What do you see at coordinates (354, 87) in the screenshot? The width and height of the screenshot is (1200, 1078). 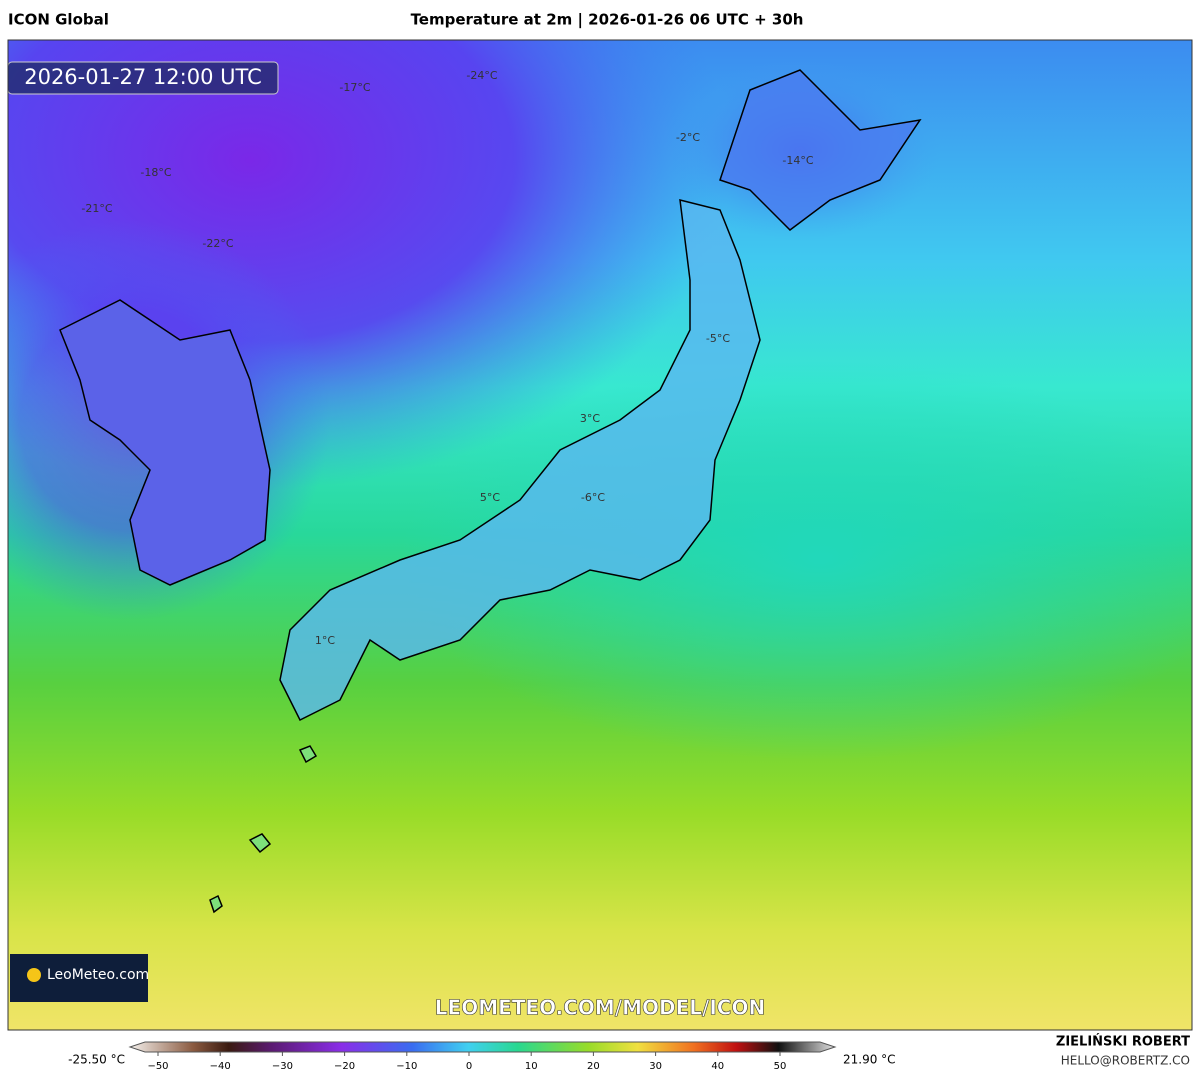 I see `temperature-label: -17°C` at bounding box center [354, 87].